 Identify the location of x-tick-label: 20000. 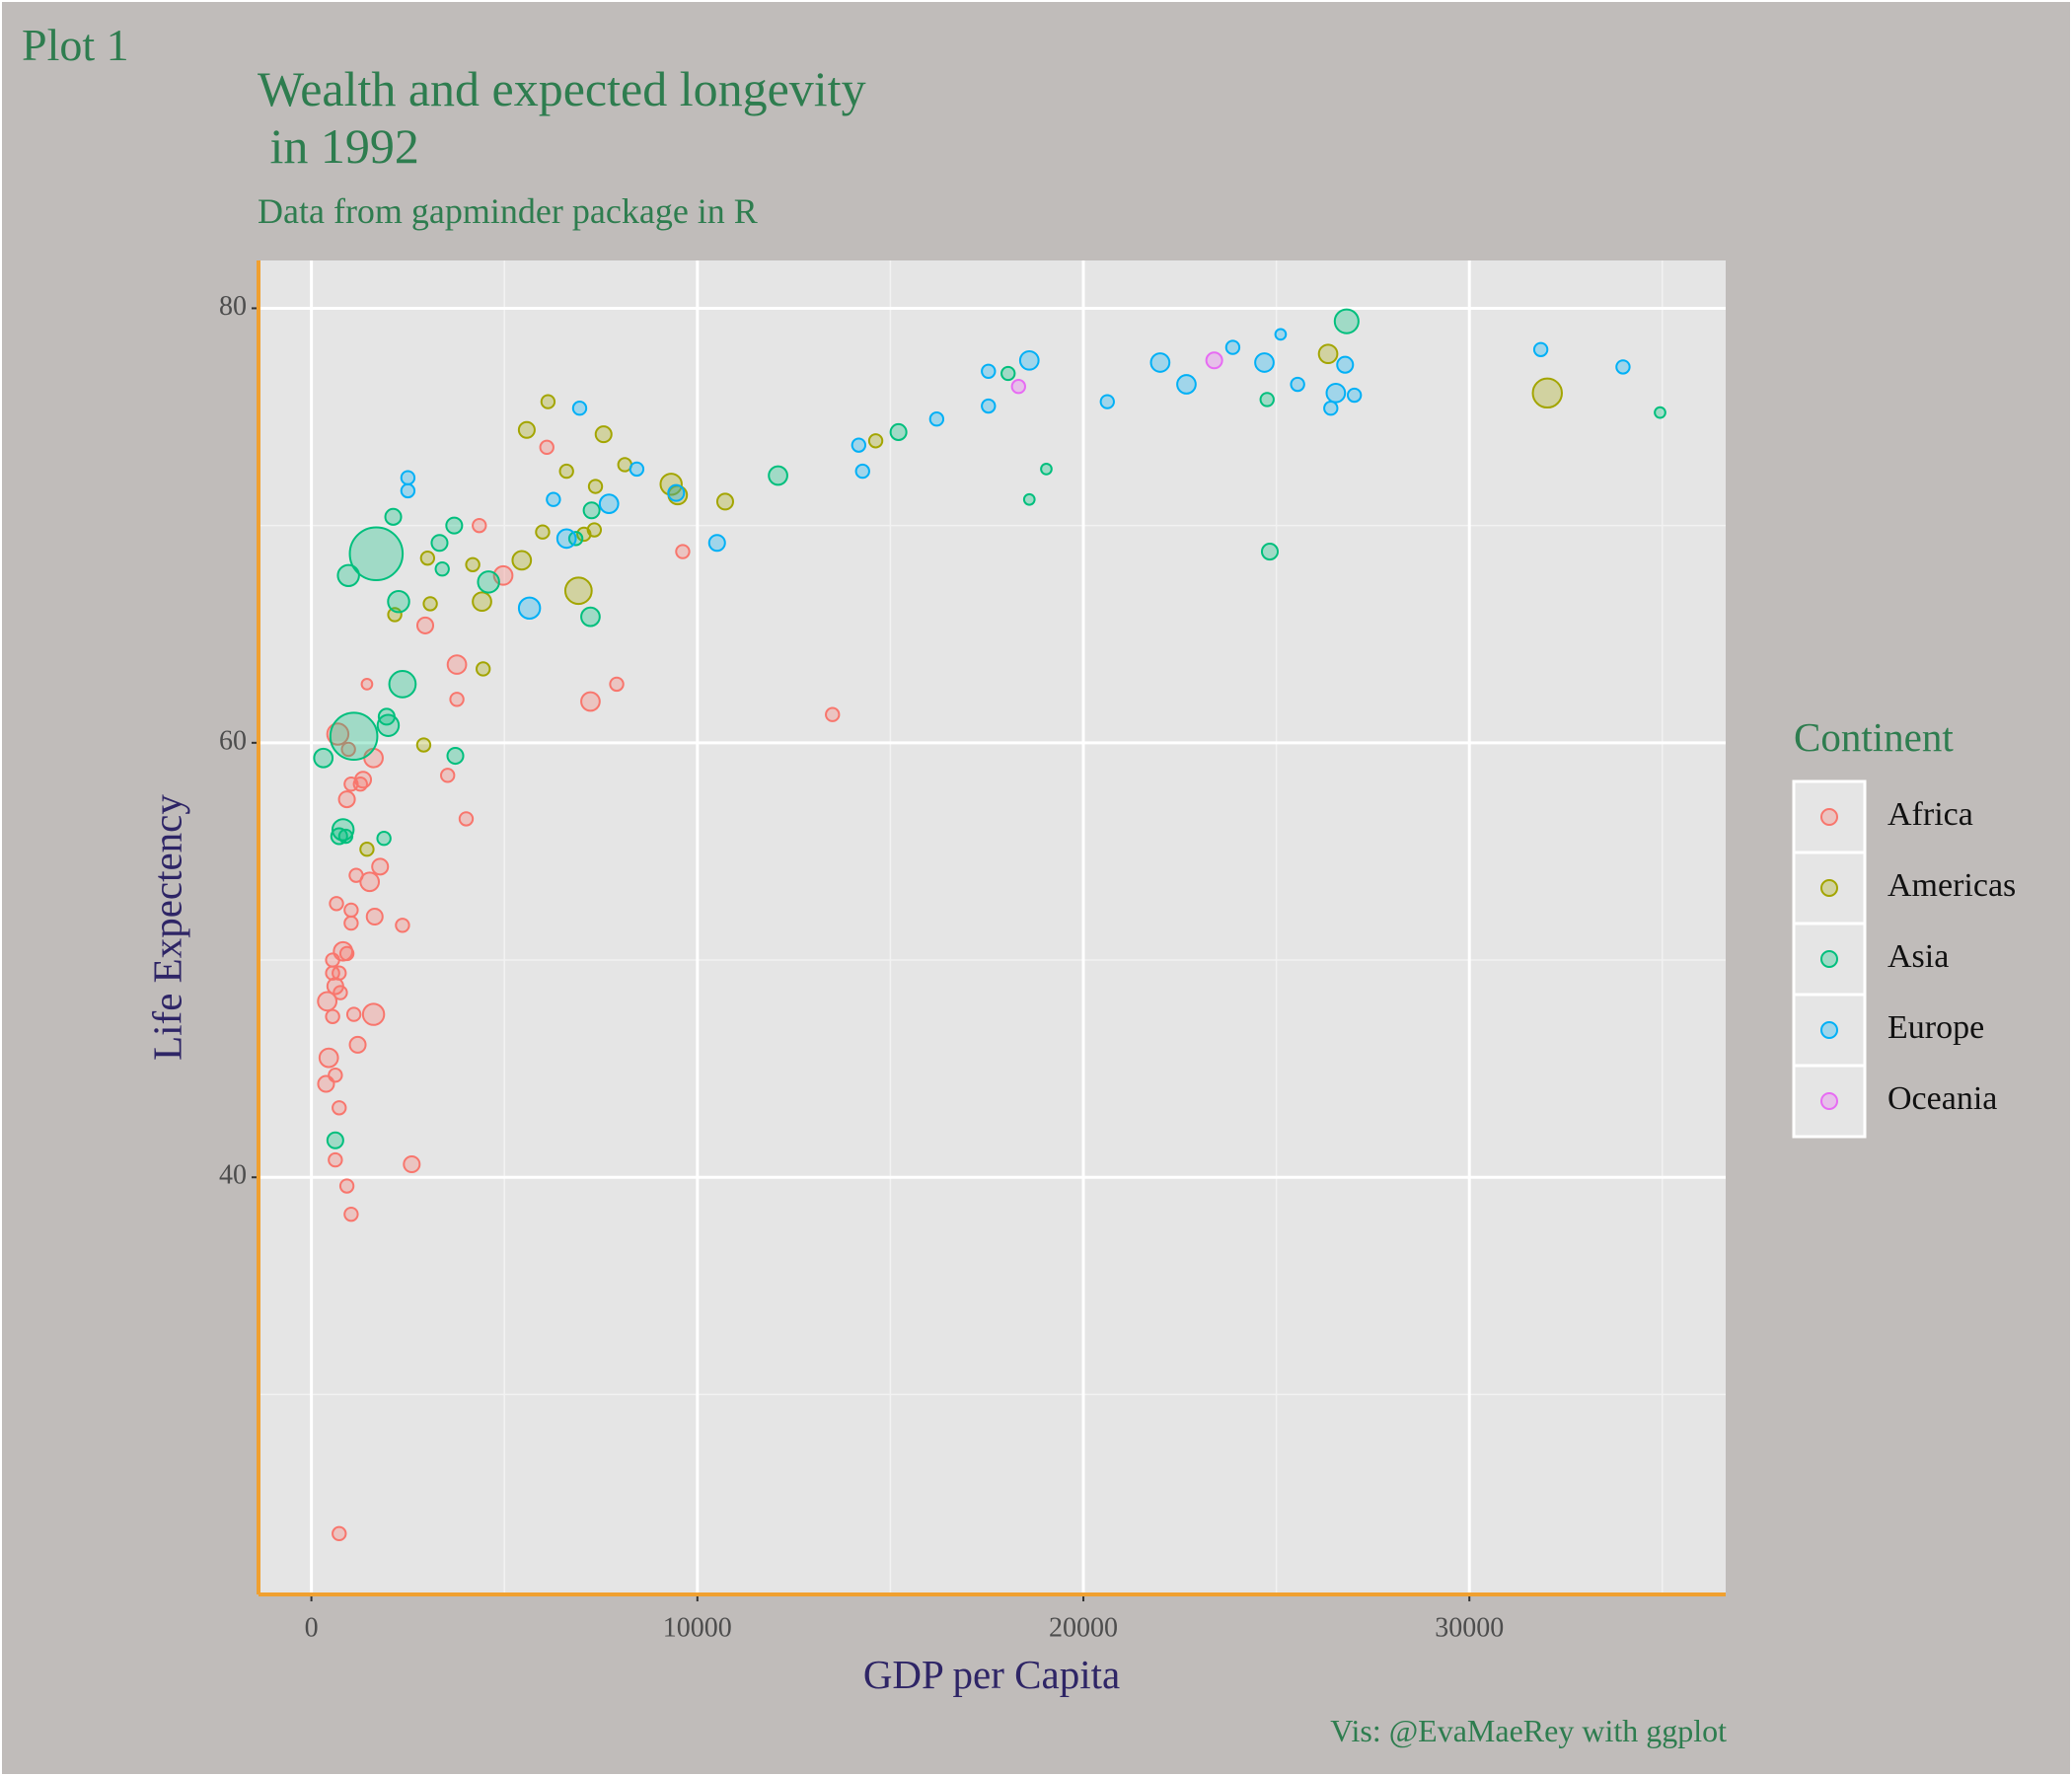
(1083, 1628).